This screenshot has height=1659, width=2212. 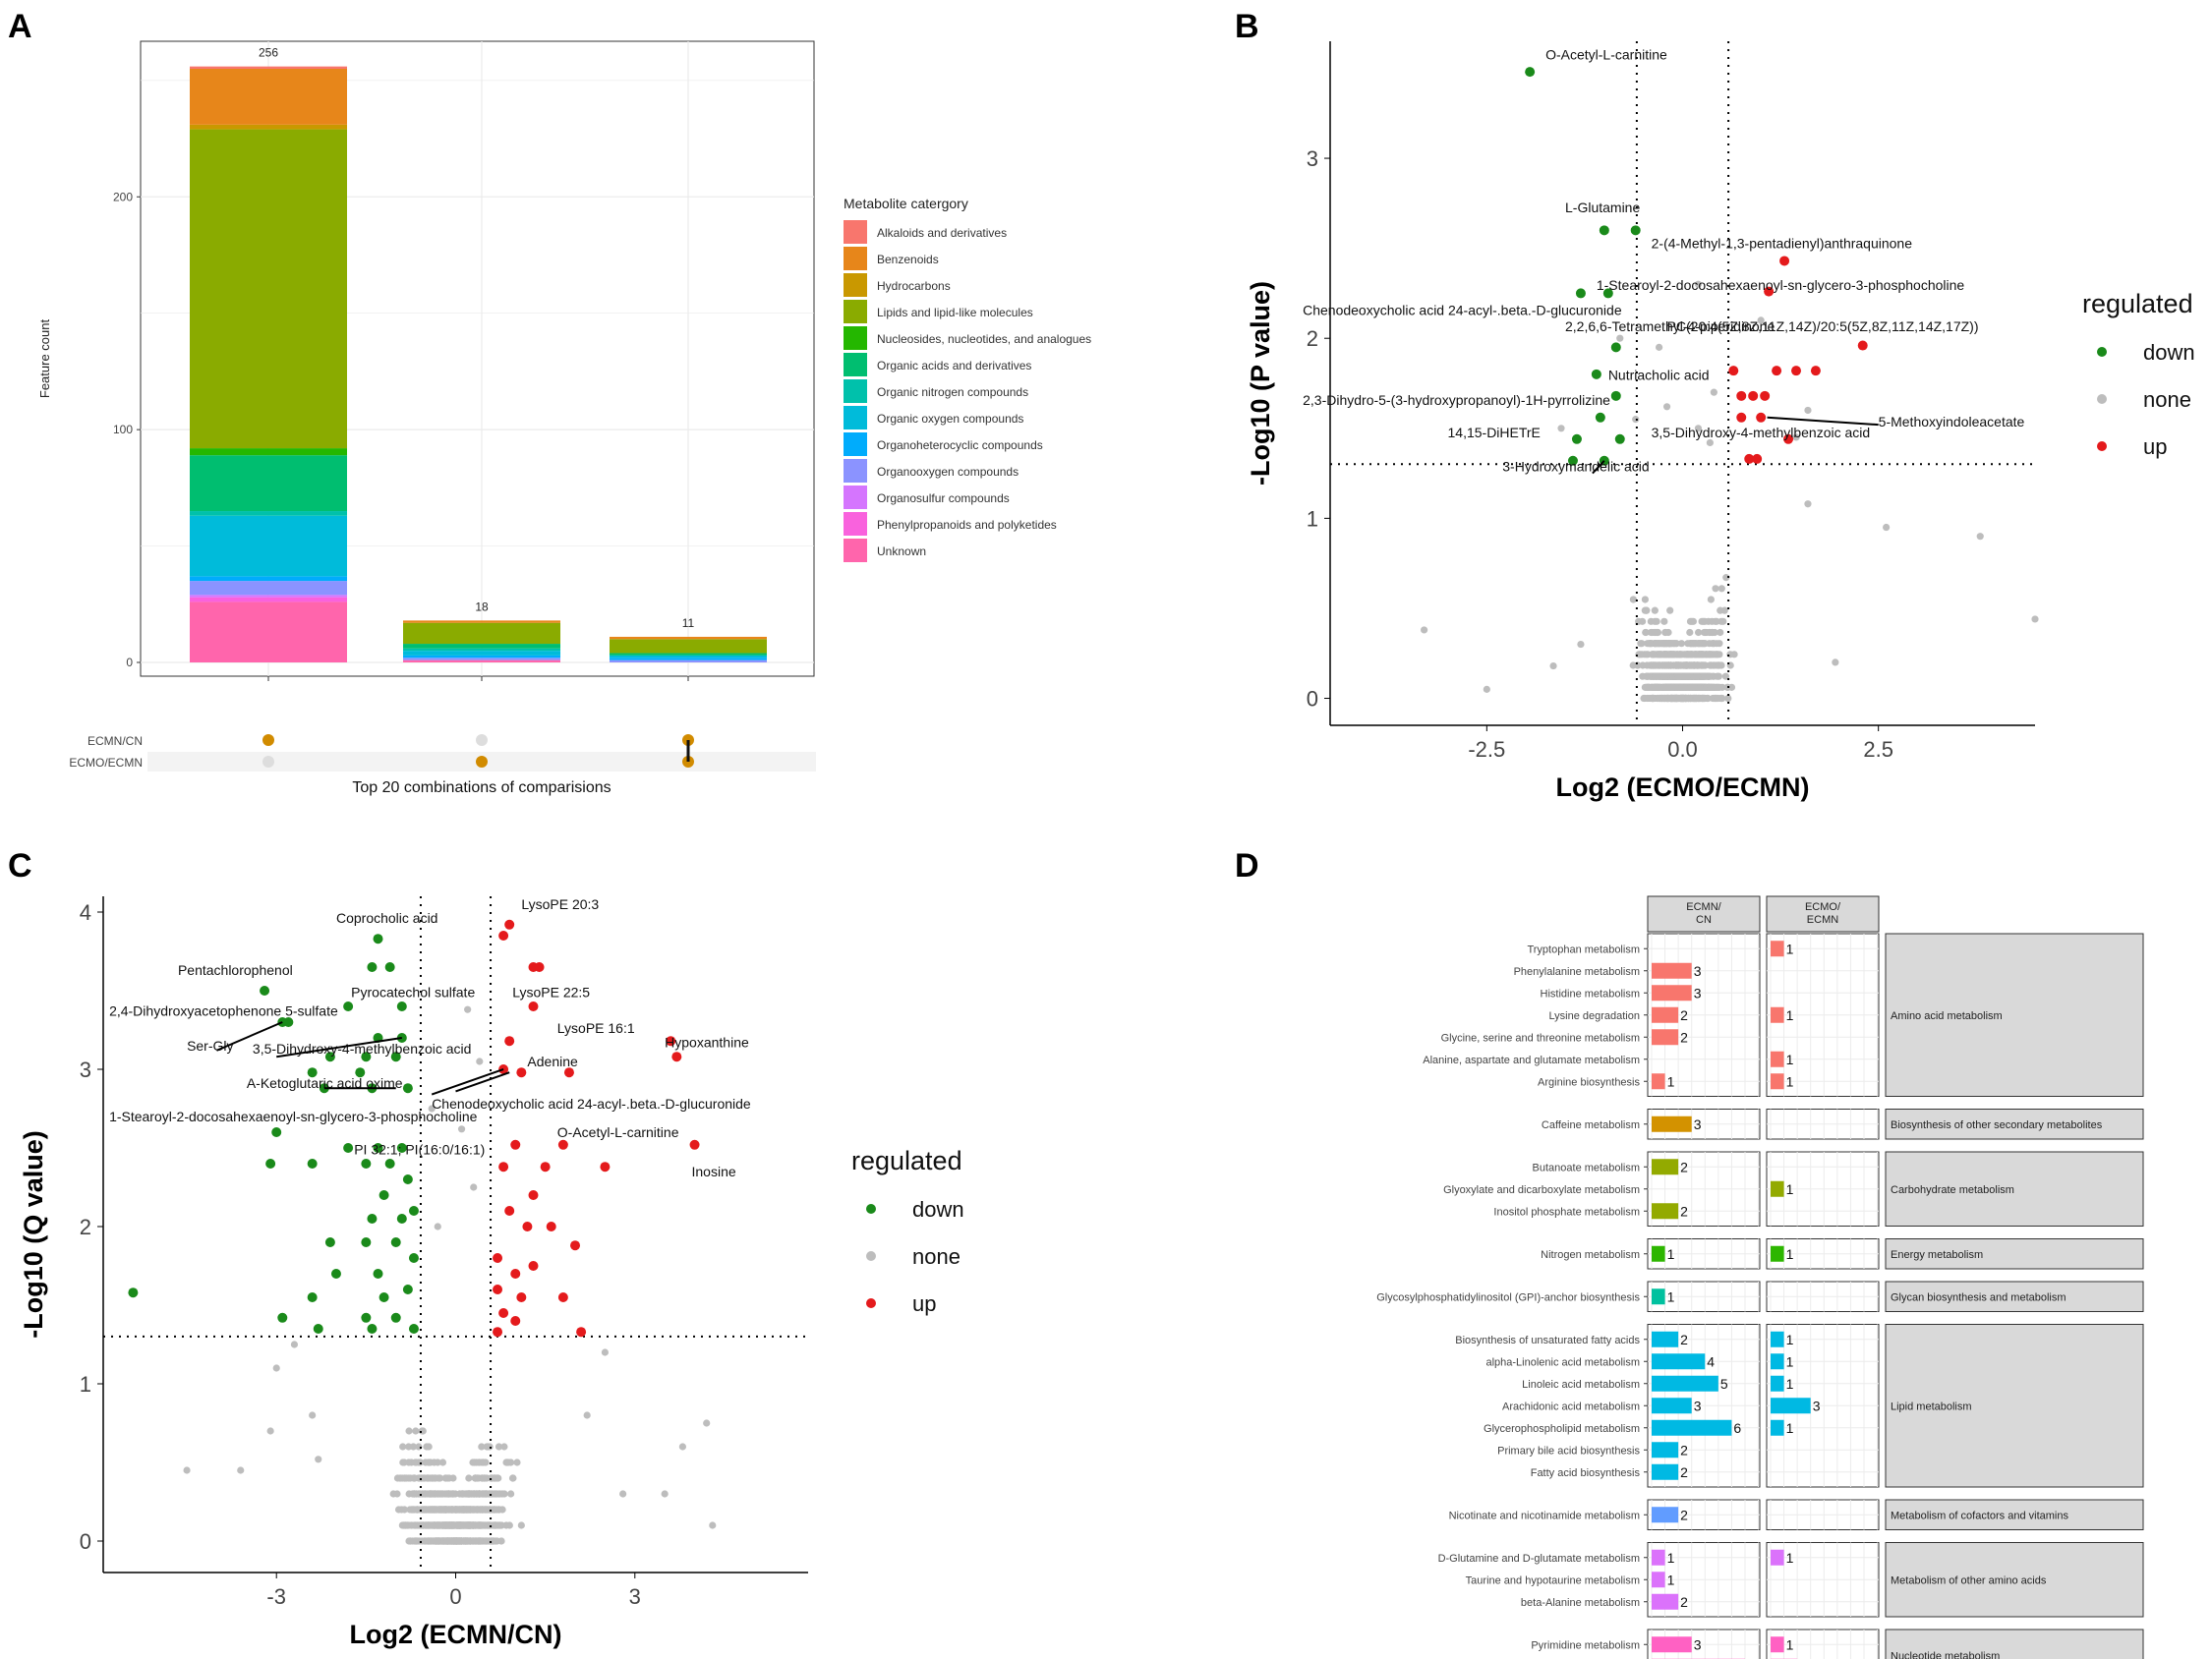 What do you see at coordinates (596, 1028) in the screenshot?
I see `point-annotation: LysoPE 16:1` at bounding box center [596, 1028].